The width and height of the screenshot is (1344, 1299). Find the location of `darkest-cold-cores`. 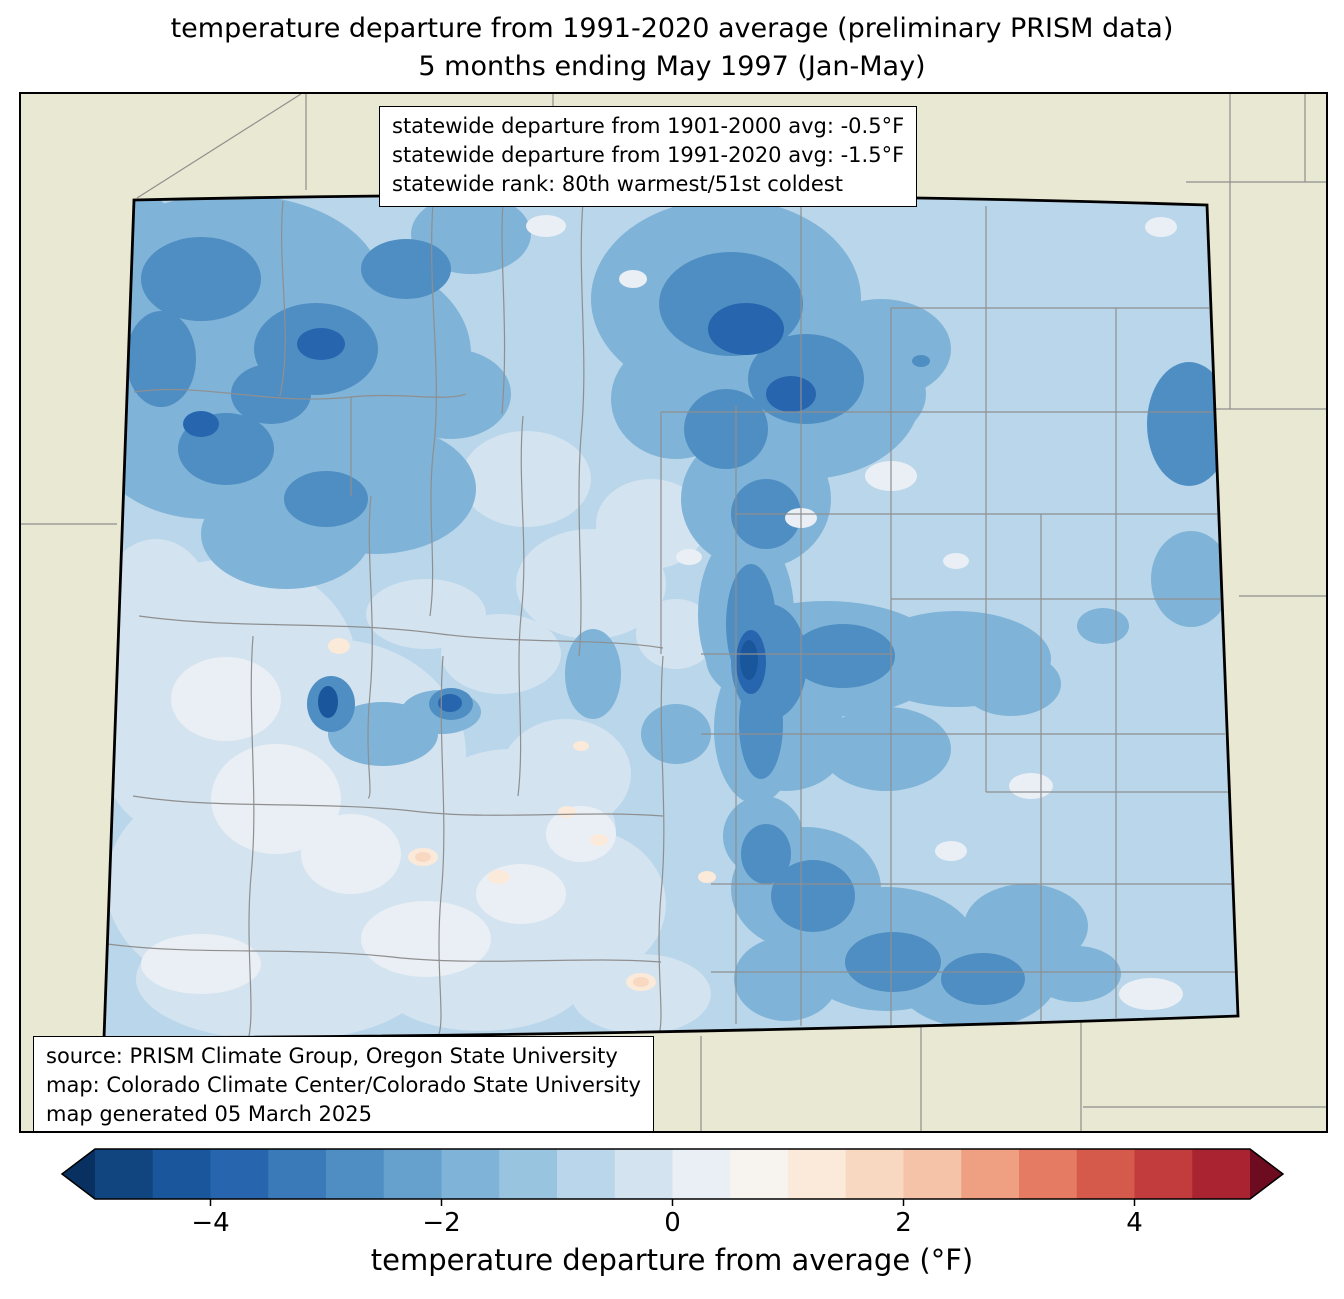

darkest-cold-cores is located at coordinates (538, 679).